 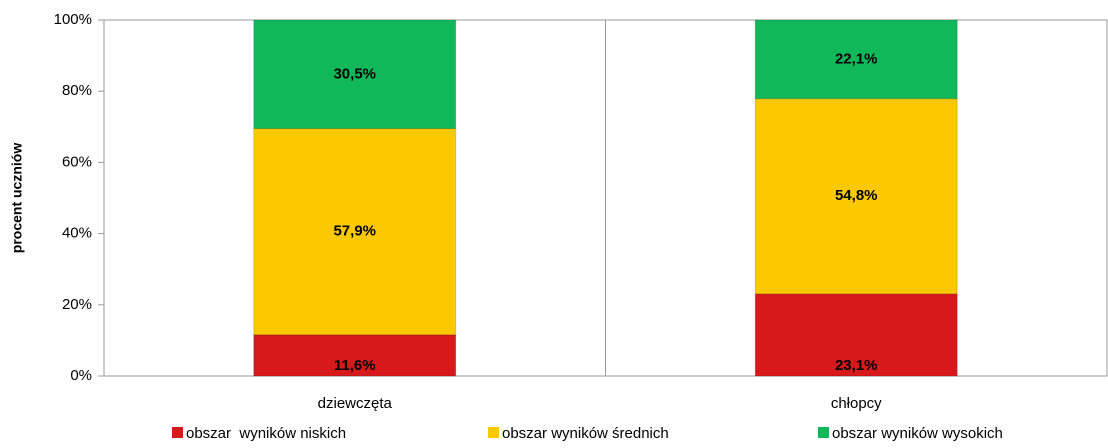 I want to click on value-label: 22,1%, so click(x=856, y=58).